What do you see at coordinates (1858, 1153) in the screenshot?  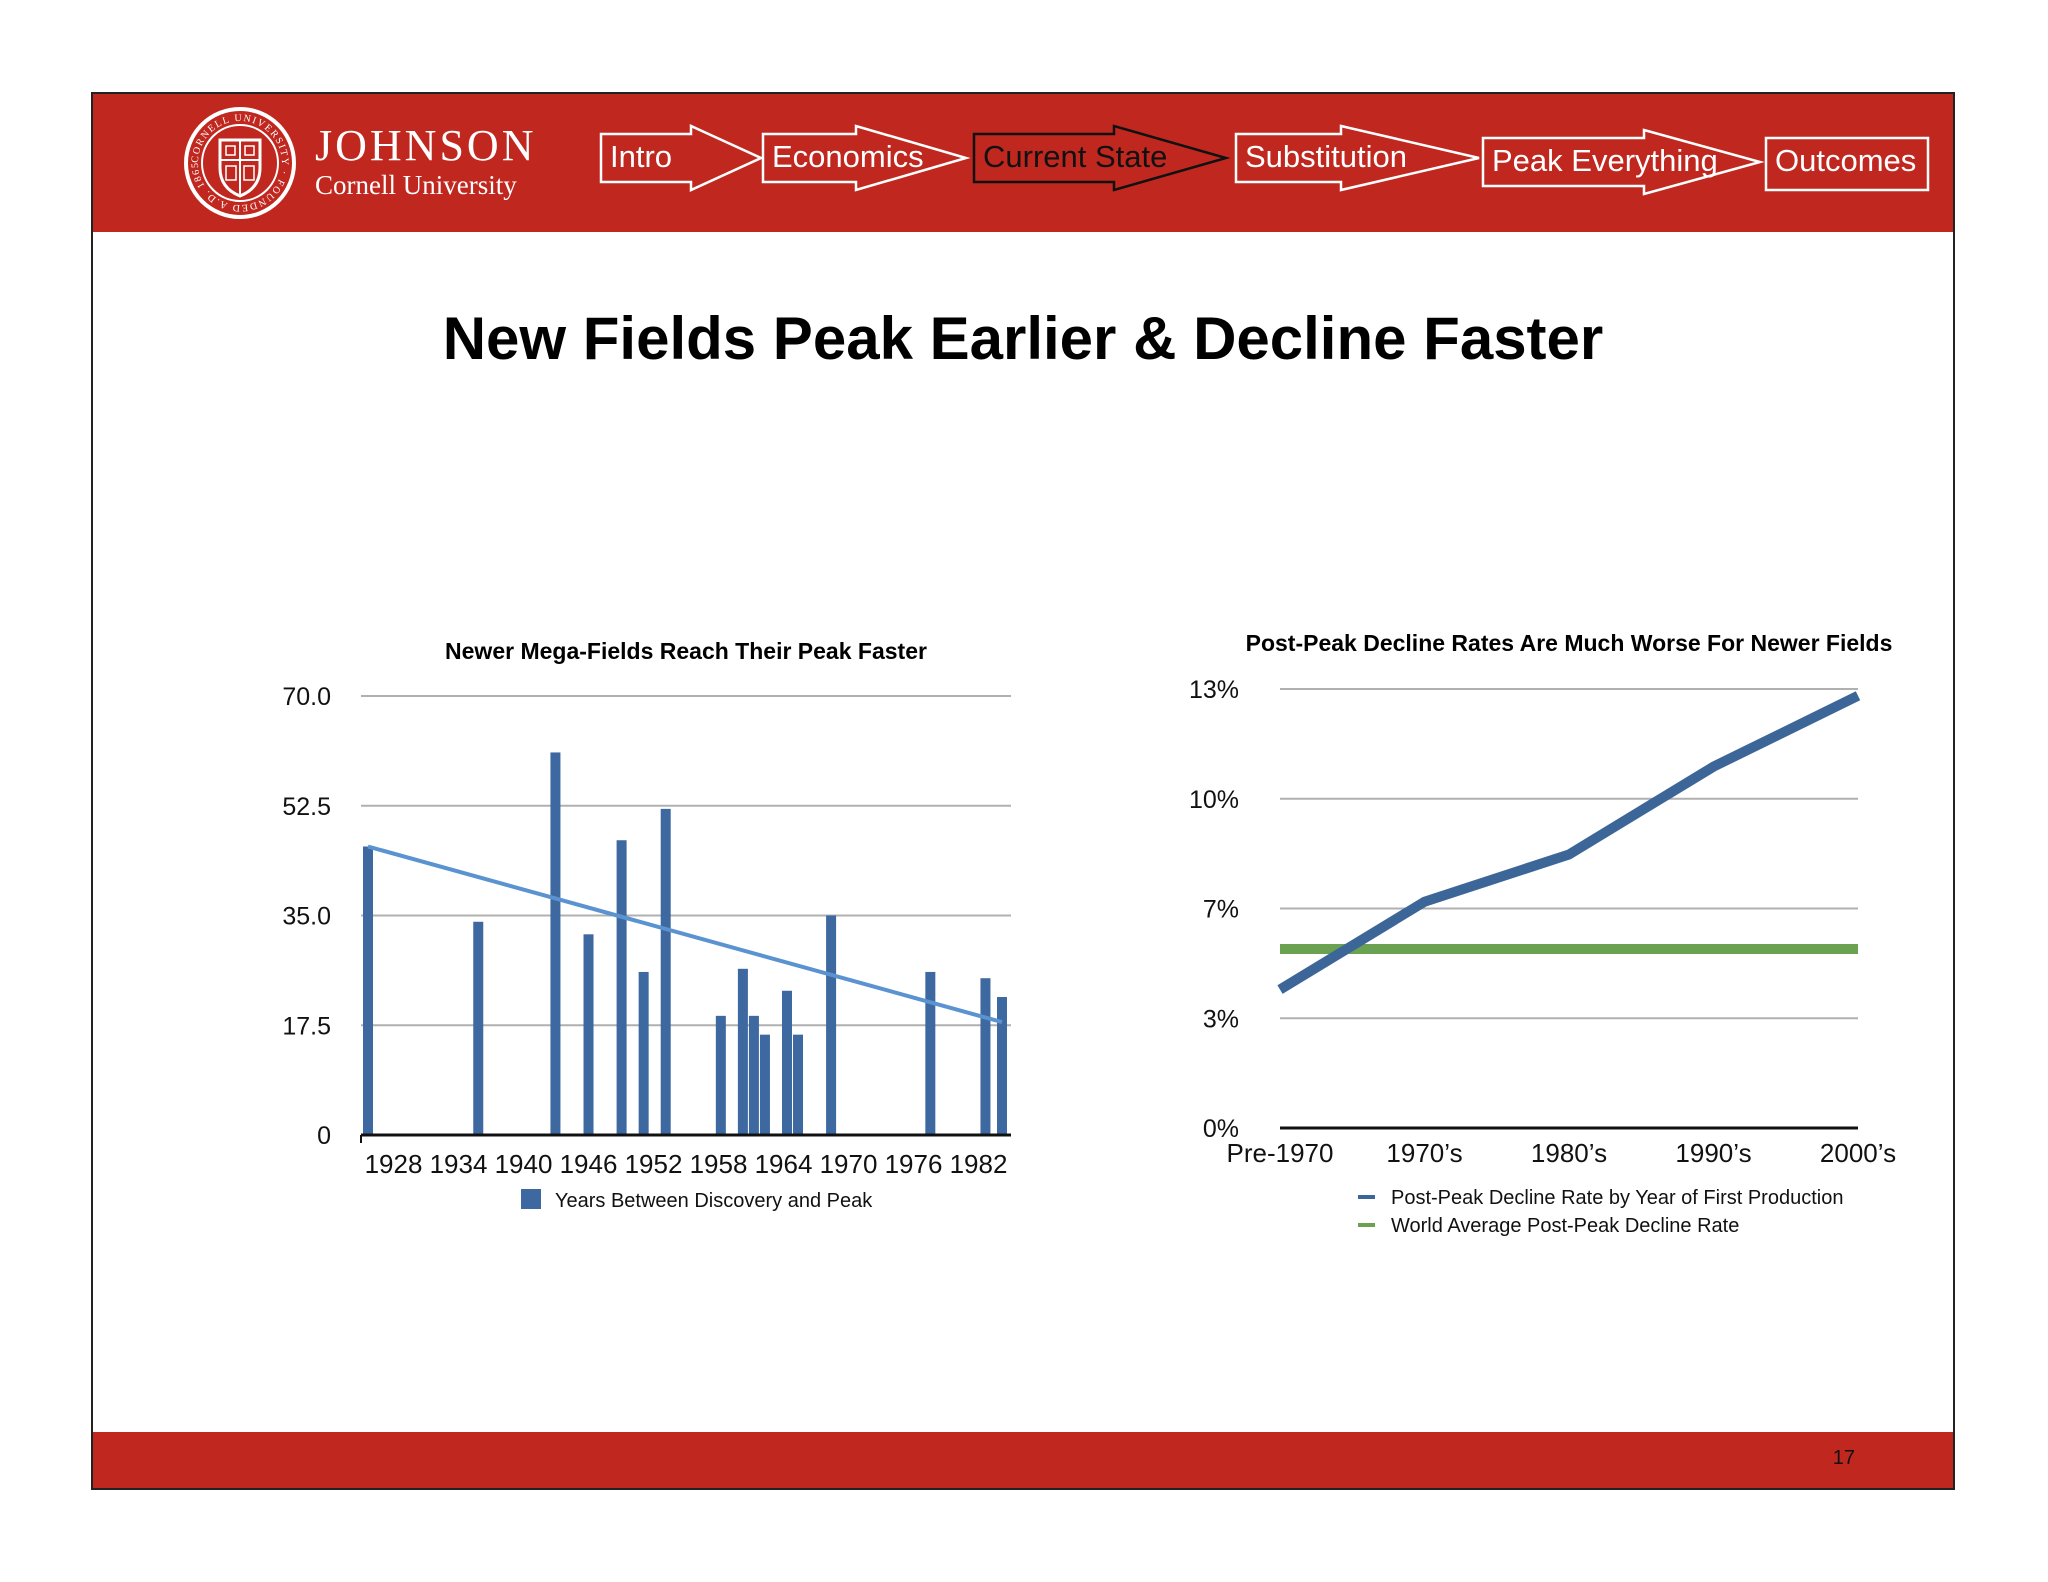 I see `line-x-tick-label: 2000’s` at bounding box center [1858, 1153].